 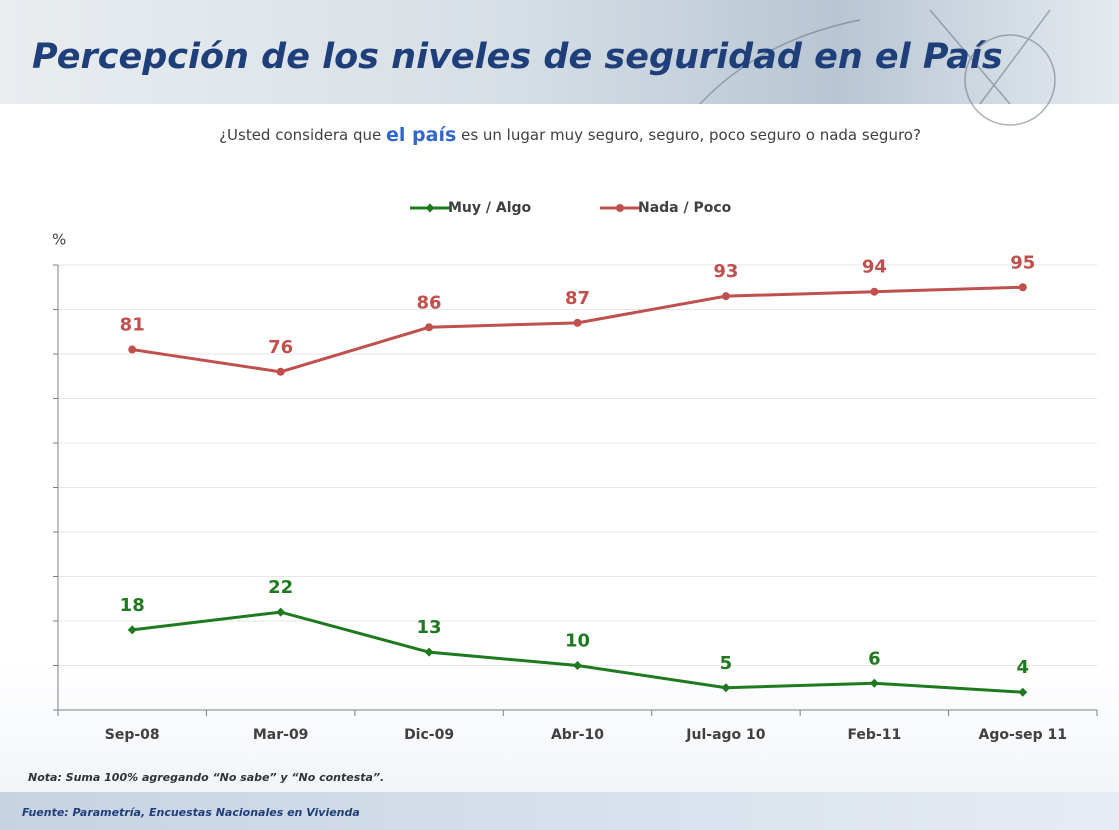 What do you see at coordinates (429, 627) in the screenshot?
I see `data-label: 13` at bounding box center [429, 627].